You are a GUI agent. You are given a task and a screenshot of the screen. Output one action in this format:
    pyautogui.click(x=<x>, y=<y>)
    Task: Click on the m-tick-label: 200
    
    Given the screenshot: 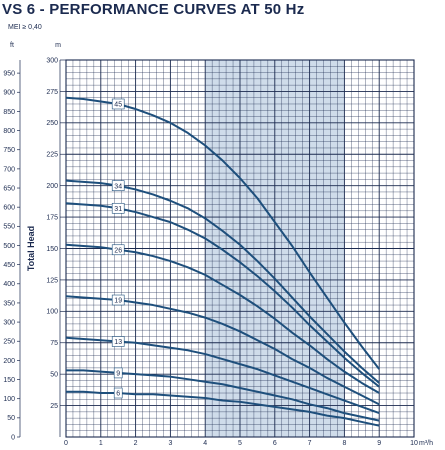 What is the action you would take?
    pyautogui.click(x=52, y=186)
    